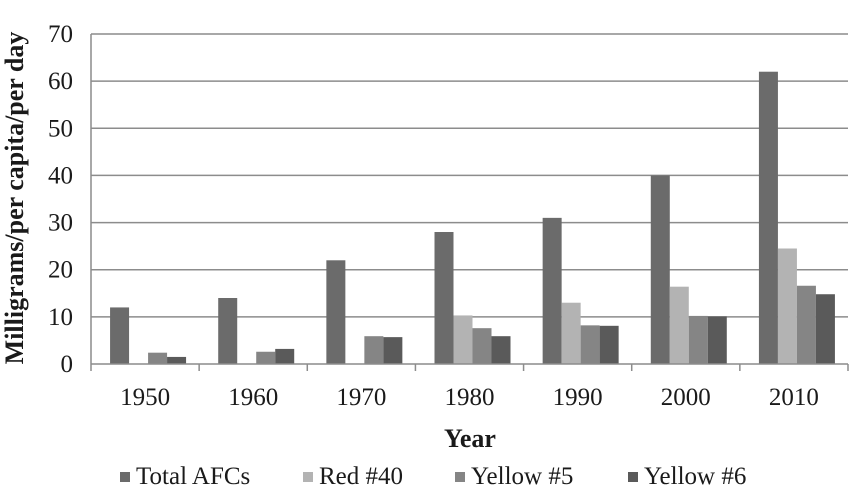  Describe the element at coordinates (60, 128) in the screenshot. I see `y-tick-label: 50` at that location.